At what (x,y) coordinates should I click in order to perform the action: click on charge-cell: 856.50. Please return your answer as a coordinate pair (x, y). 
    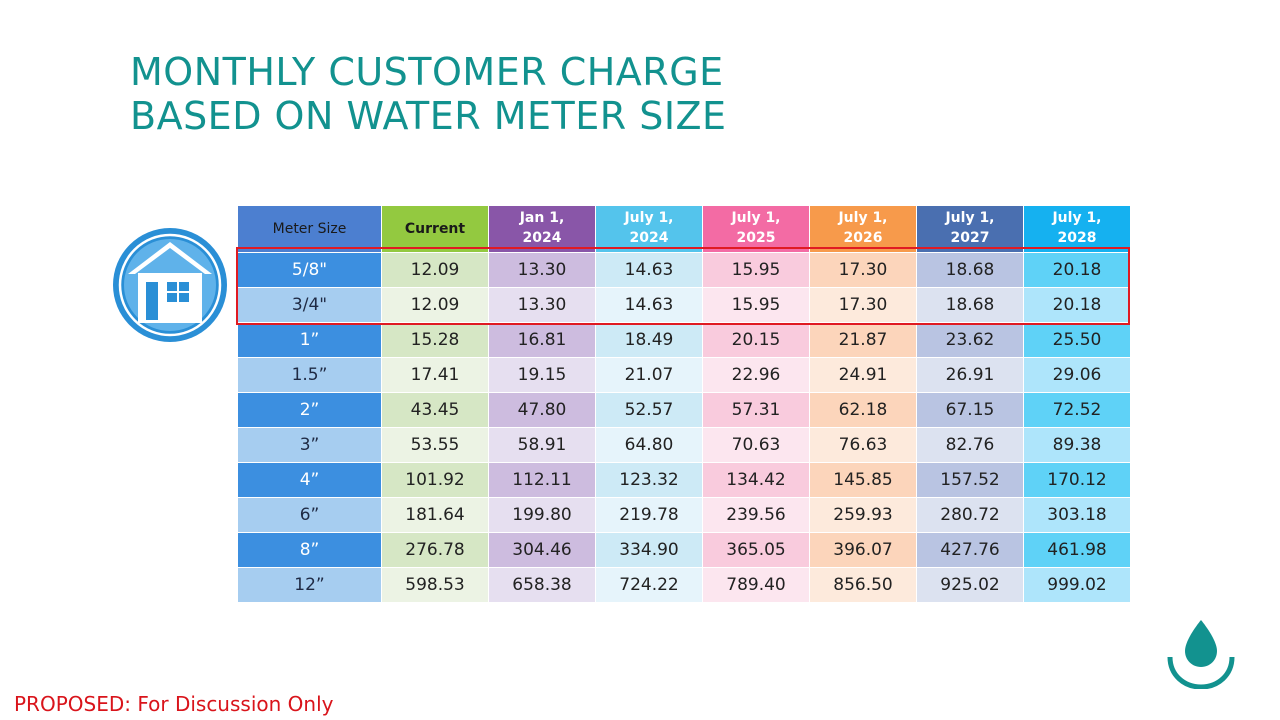
    Looking at the image, I should click on (863, 585).